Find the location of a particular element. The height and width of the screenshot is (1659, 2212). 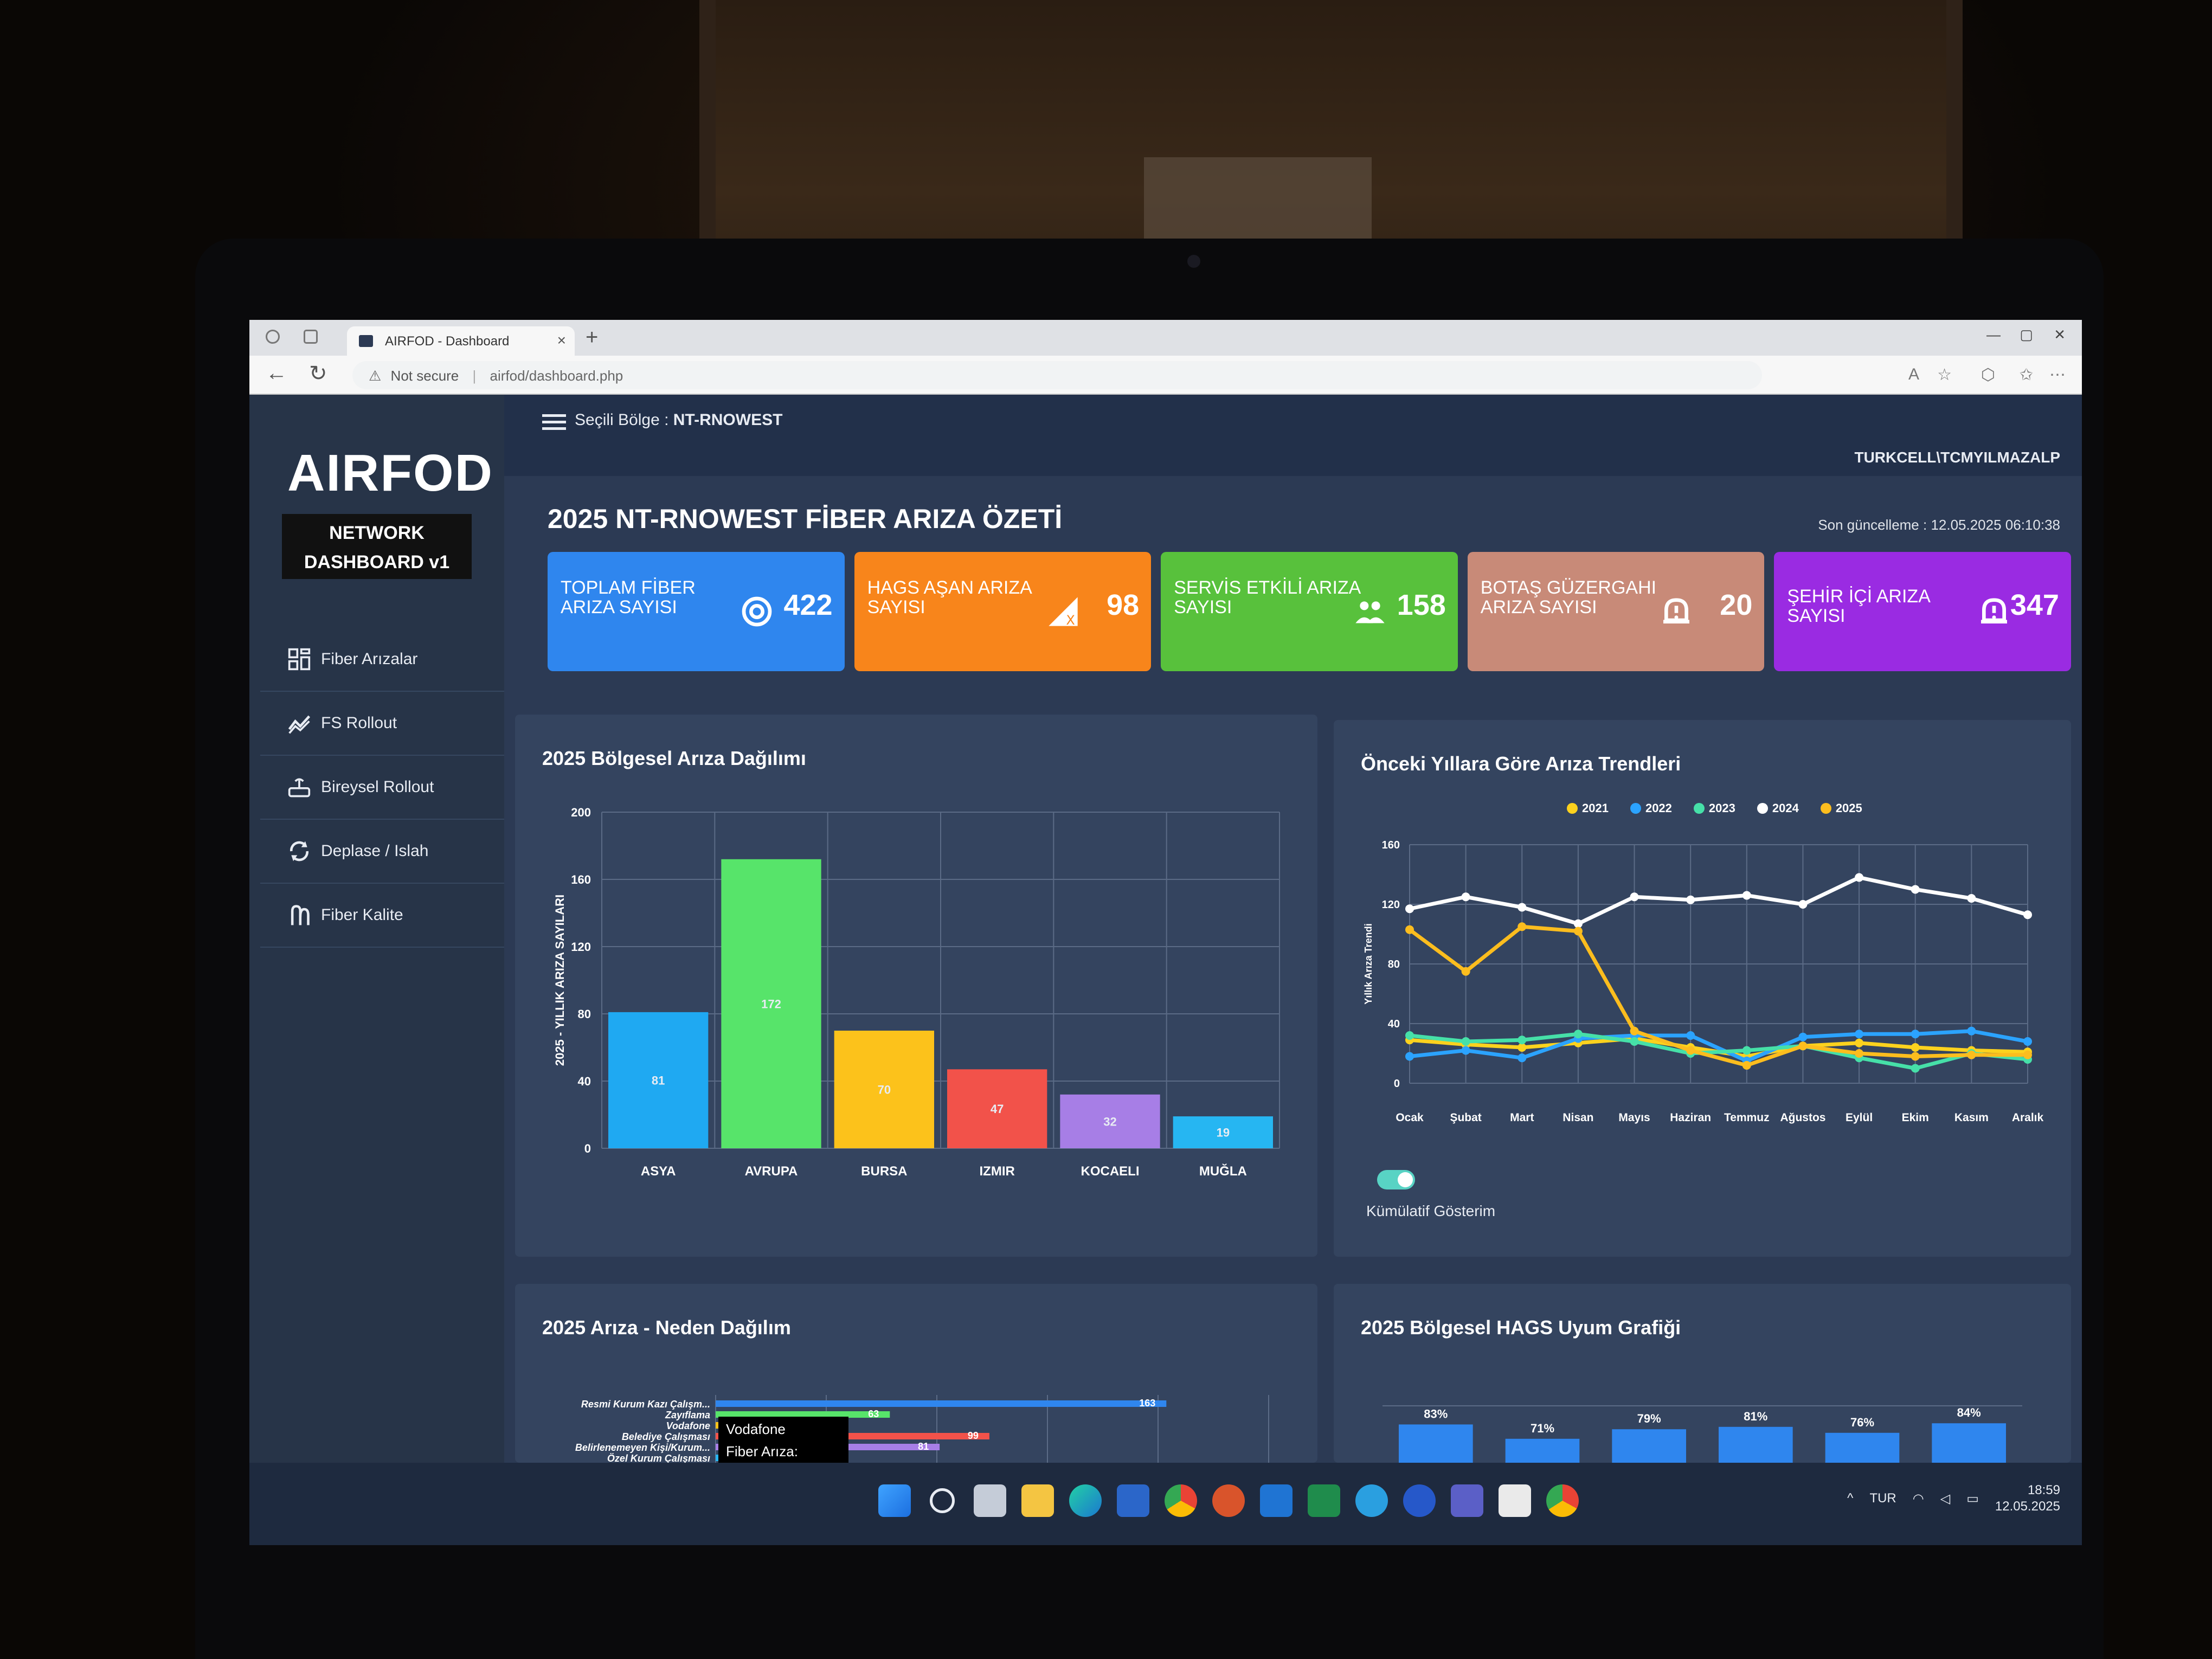

x-tick-label: Eylül is located at coordinates (1859, 1117).